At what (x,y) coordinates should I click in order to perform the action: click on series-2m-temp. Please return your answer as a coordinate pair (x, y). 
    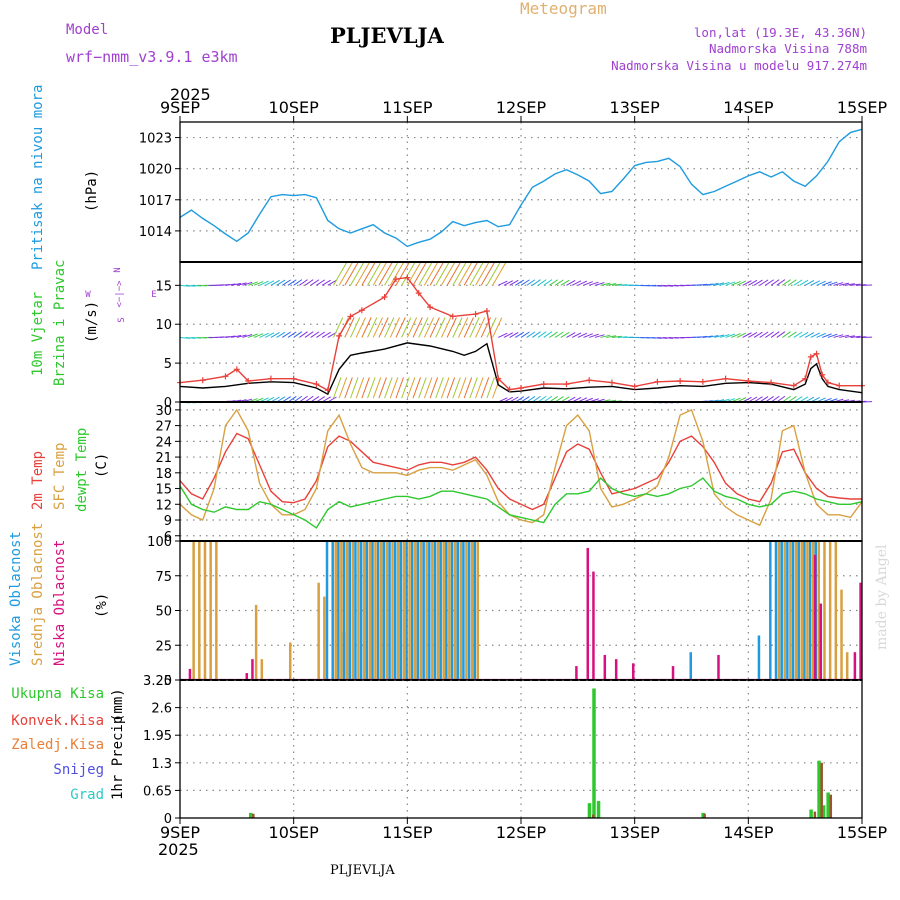
    Looking at the image, I should click on (520, 471).